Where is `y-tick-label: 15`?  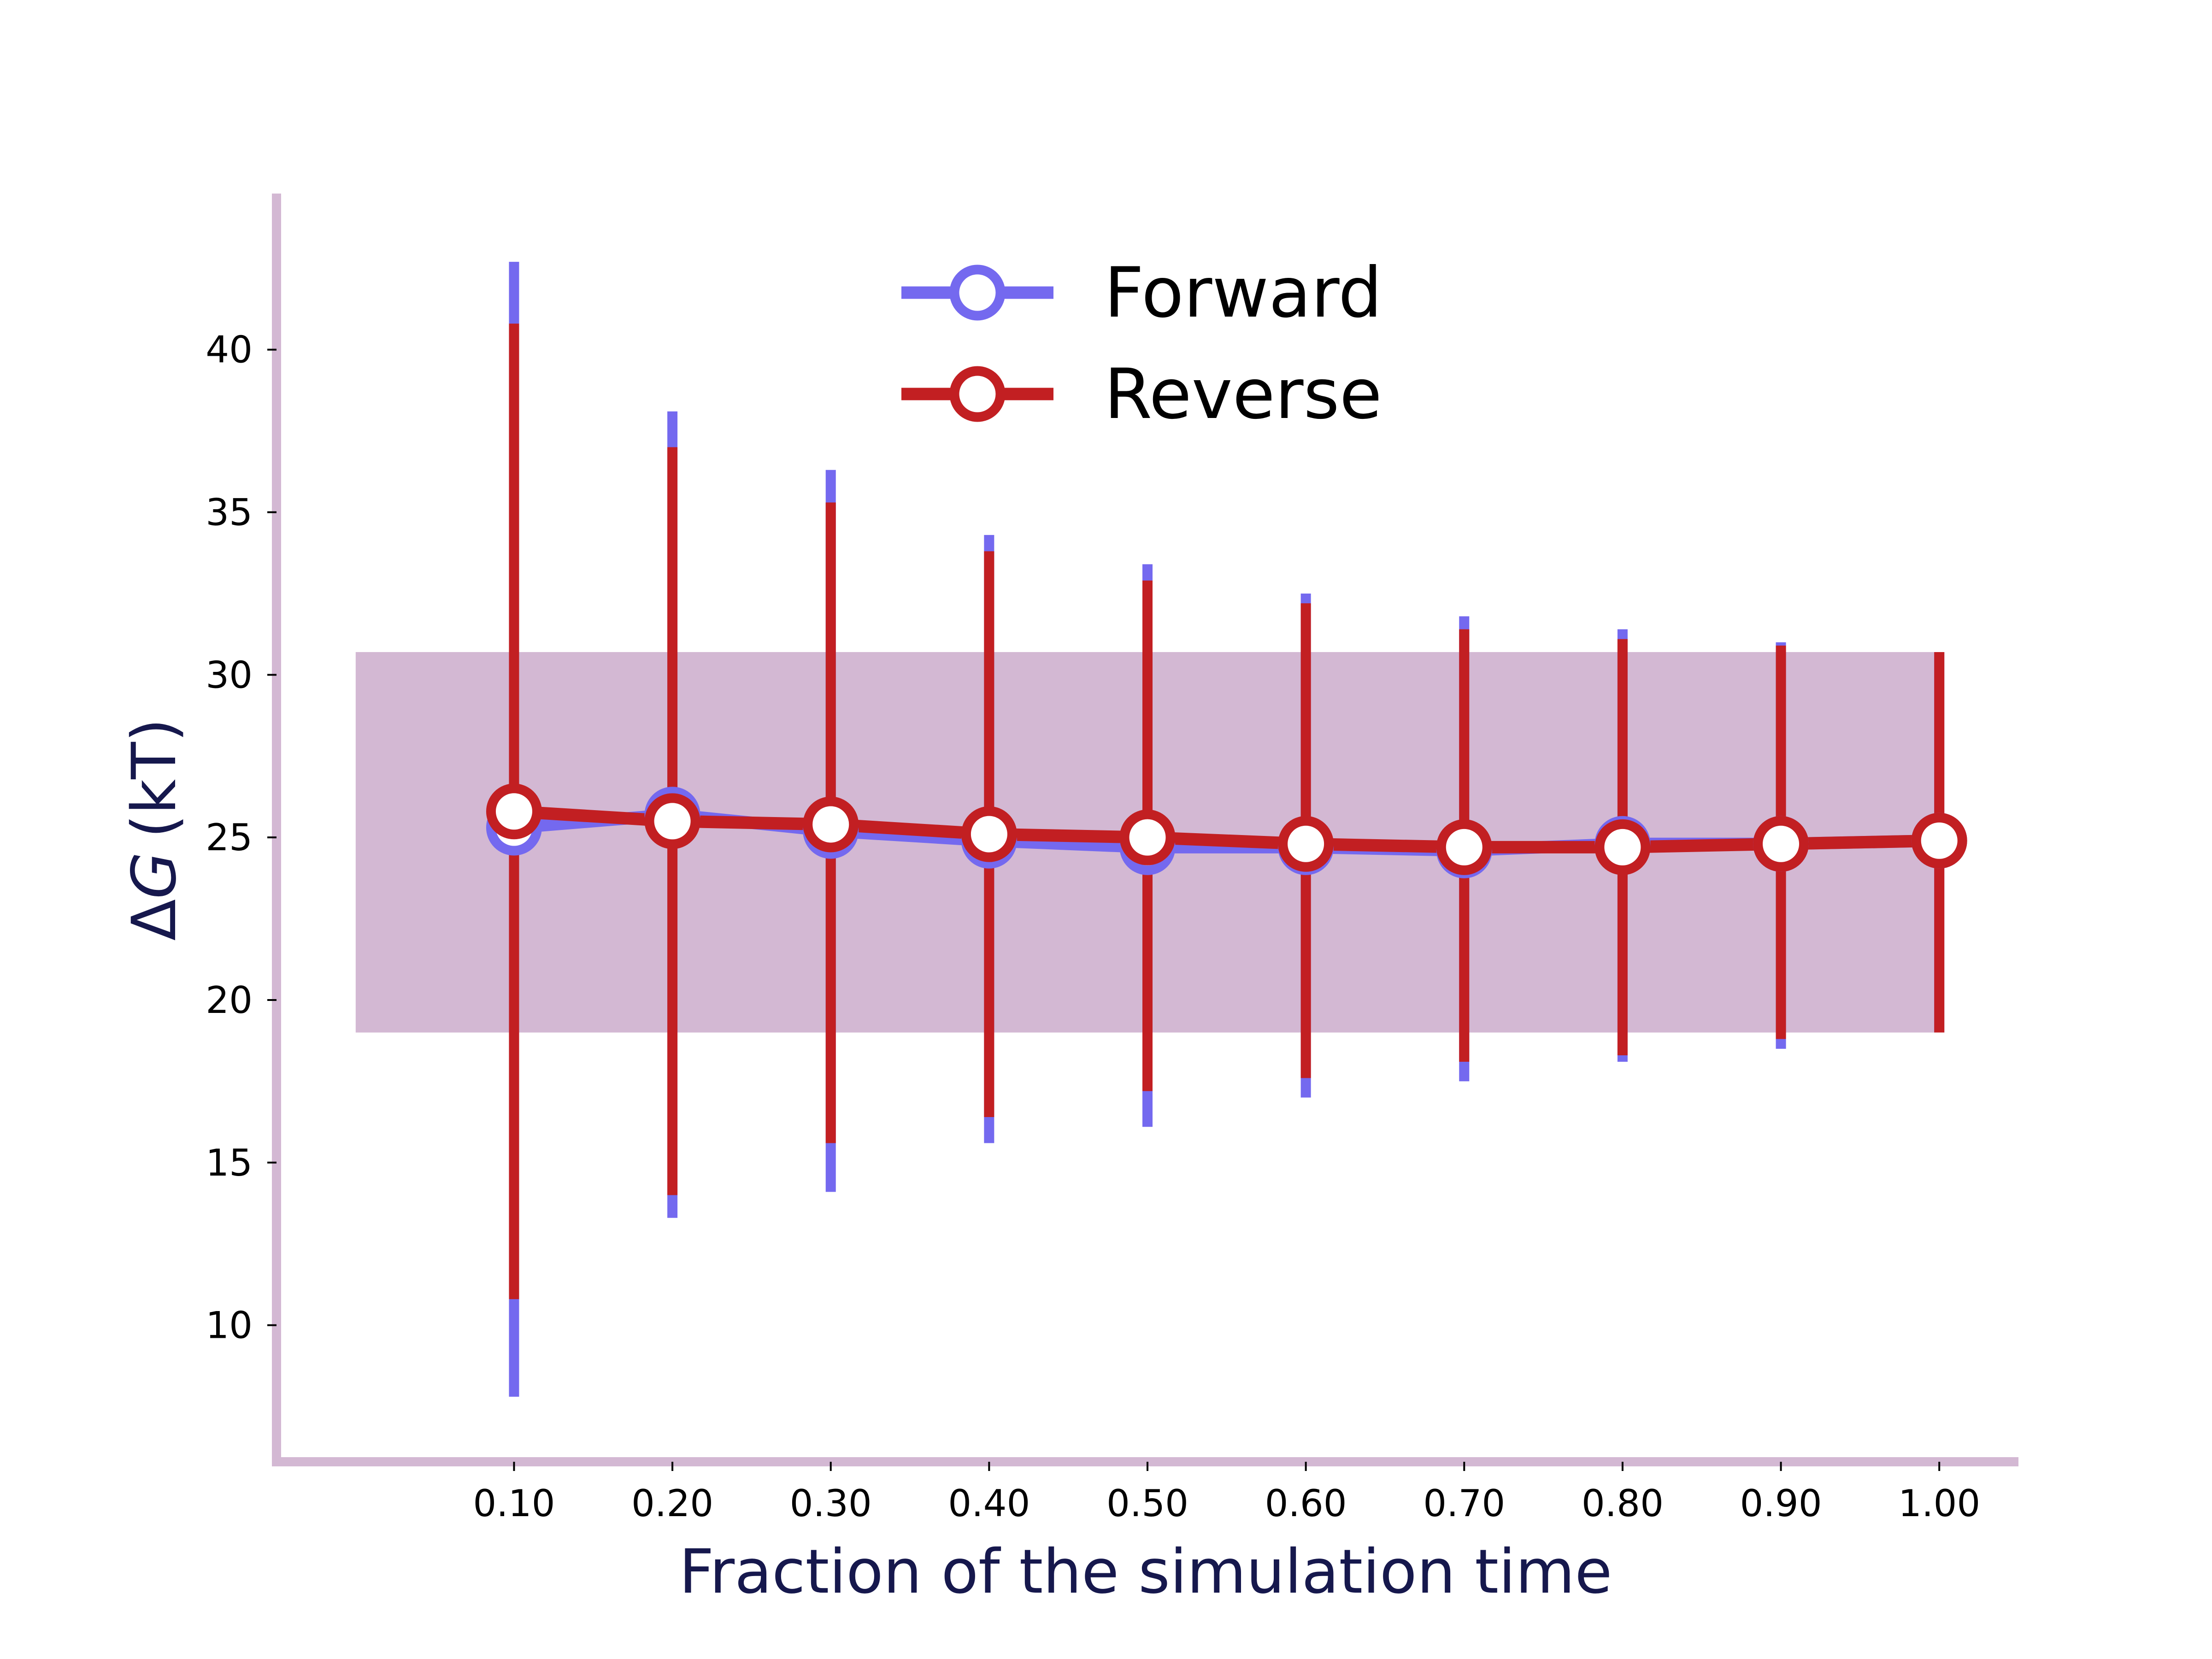
y-tick-label: 15 is located at coordinates (229, 1162).